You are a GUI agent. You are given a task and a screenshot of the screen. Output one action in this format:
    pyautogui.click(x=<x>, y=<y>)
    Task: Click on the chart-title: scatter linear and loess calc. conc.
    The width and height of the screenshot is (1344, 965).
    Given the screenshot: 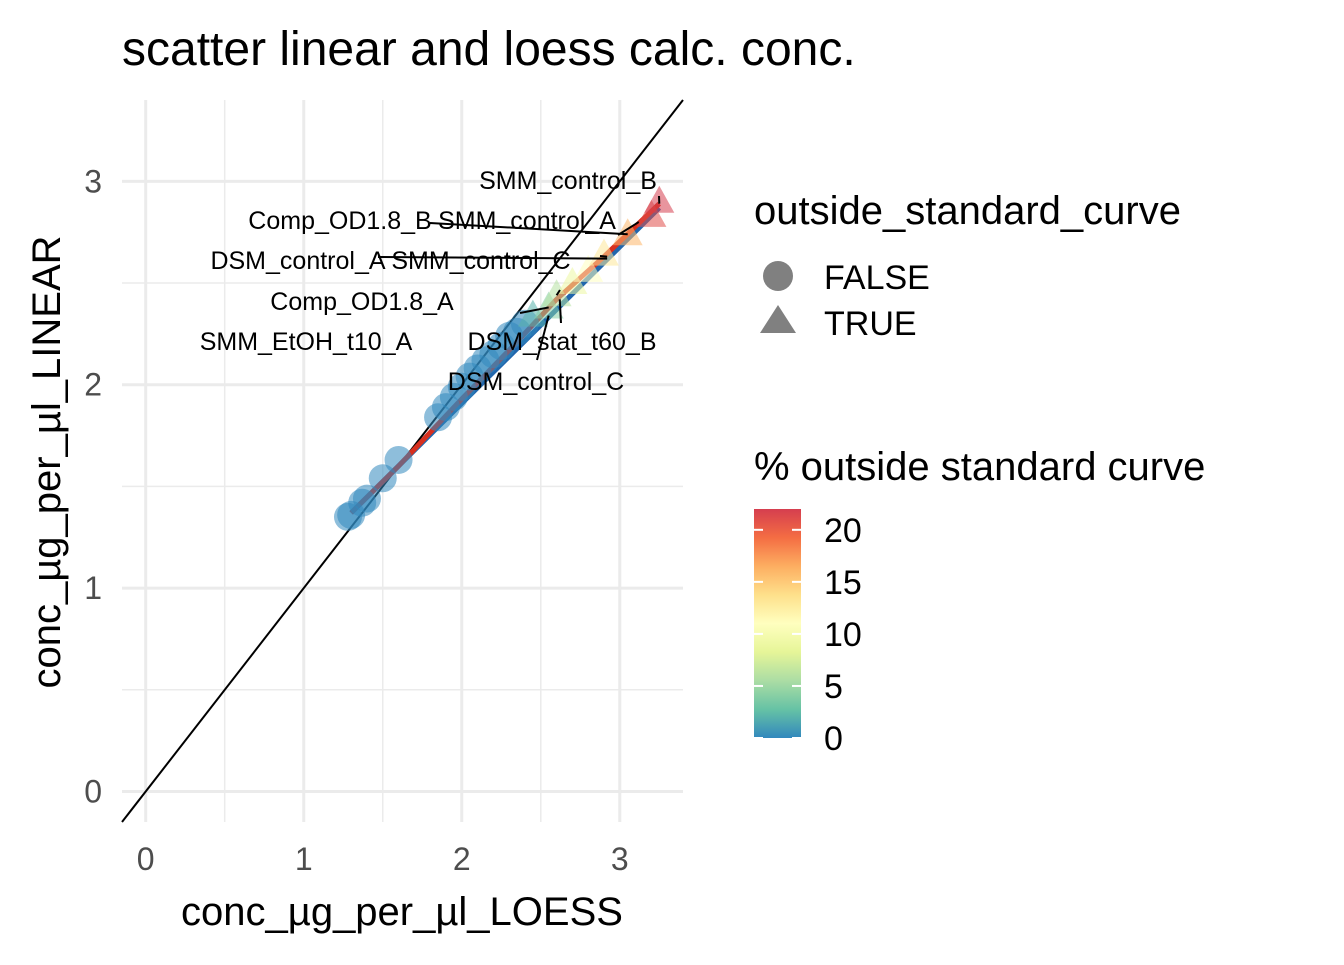 What is the action you would take?
    pyautogui.click(x=489, y=49)
    